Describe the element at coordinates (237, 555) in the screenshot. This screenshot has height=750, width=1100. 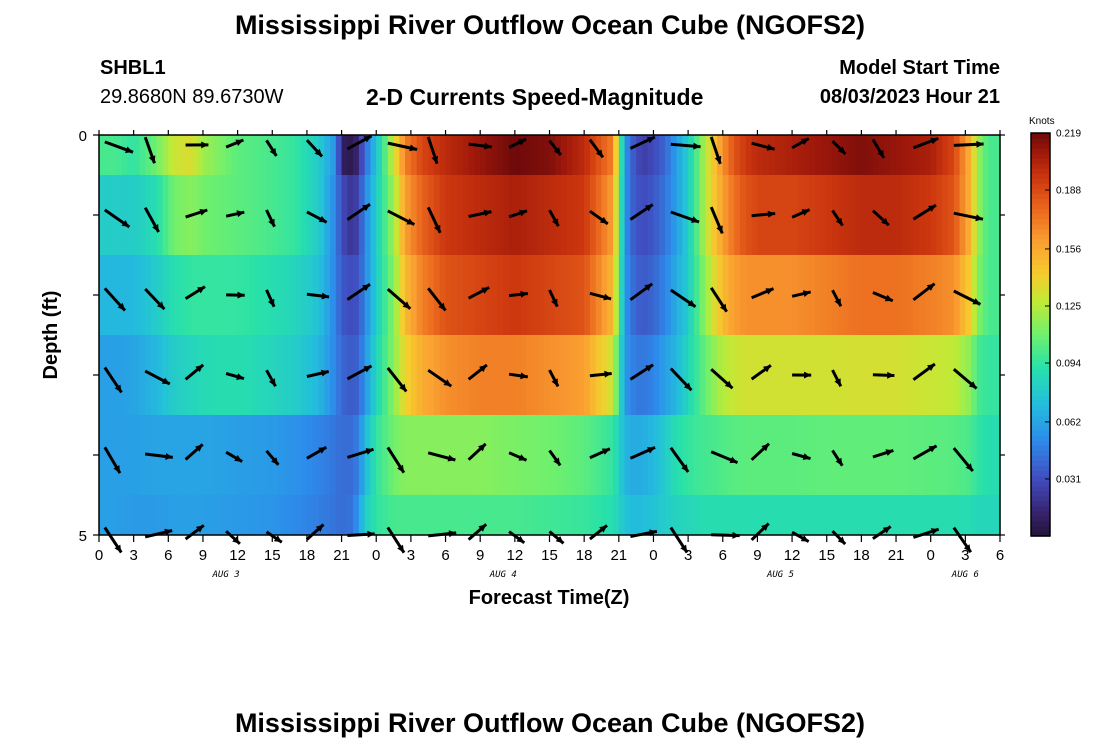
I see `x-tick-label: 12` at that location.